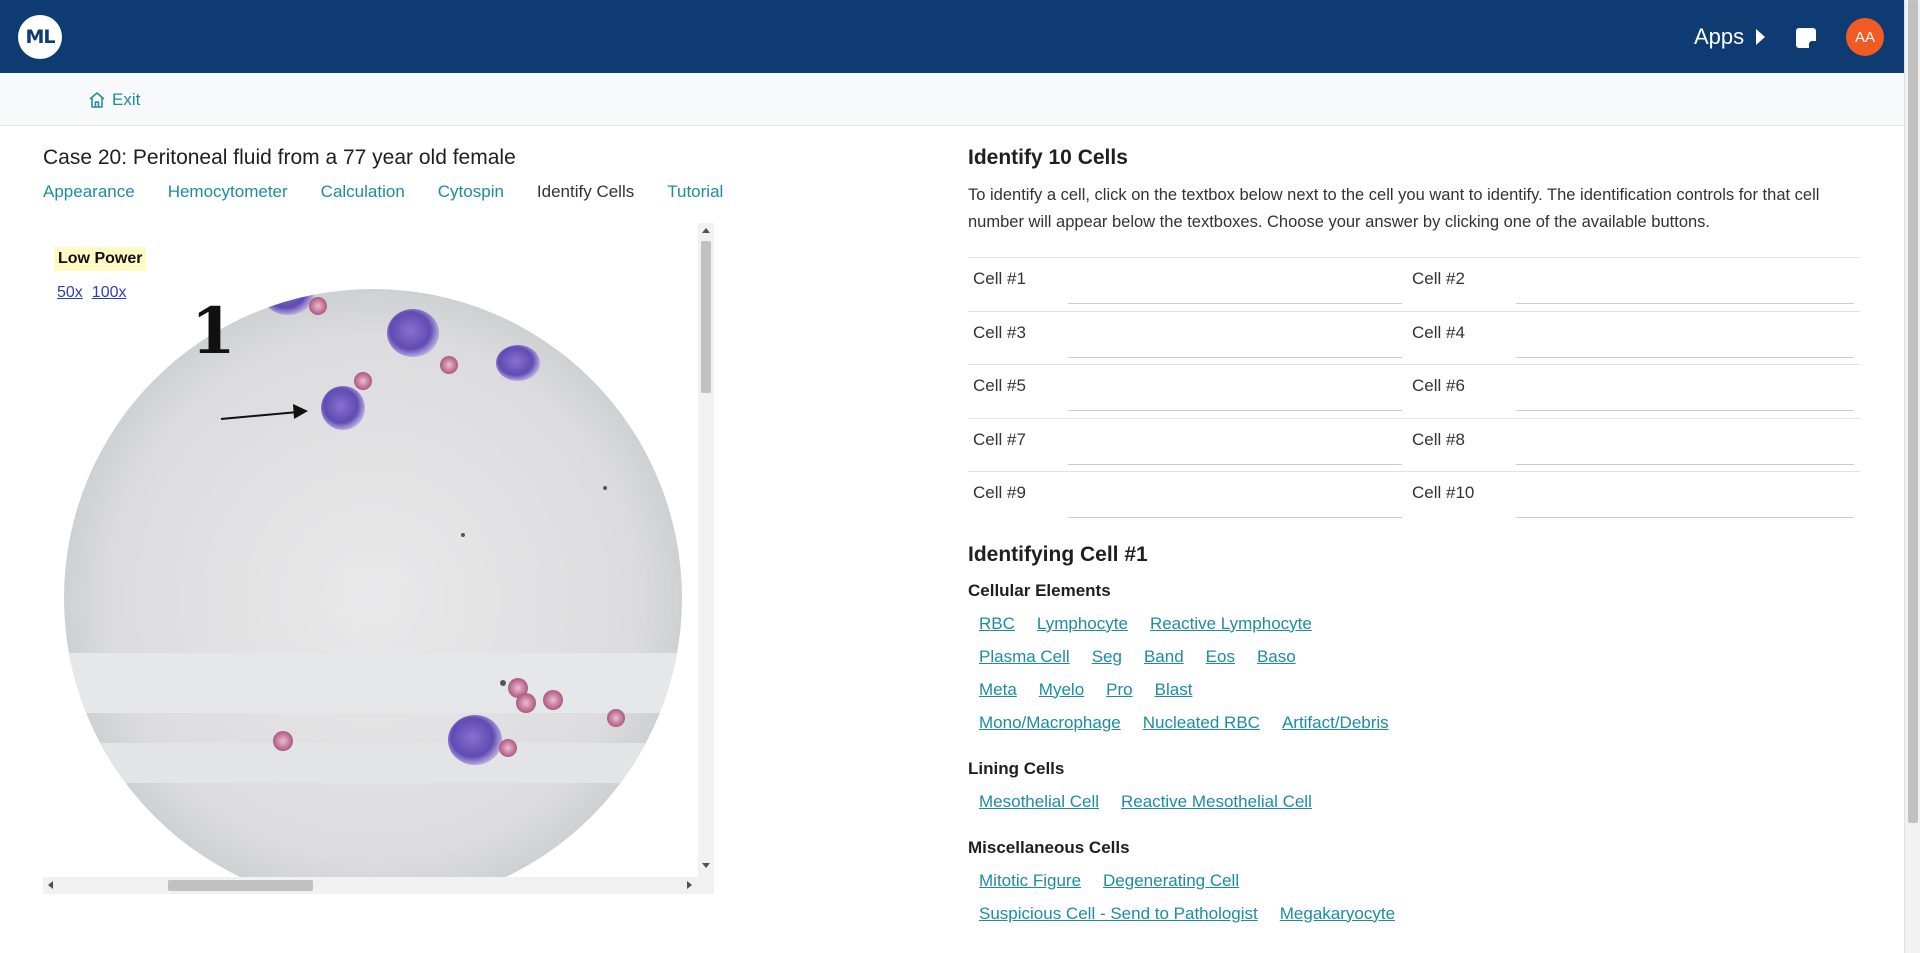  Describe the element at coordinates (1201, 722) in the screenshot. I see `nucleated-rbc-button: Nucleated RBC` at that location.